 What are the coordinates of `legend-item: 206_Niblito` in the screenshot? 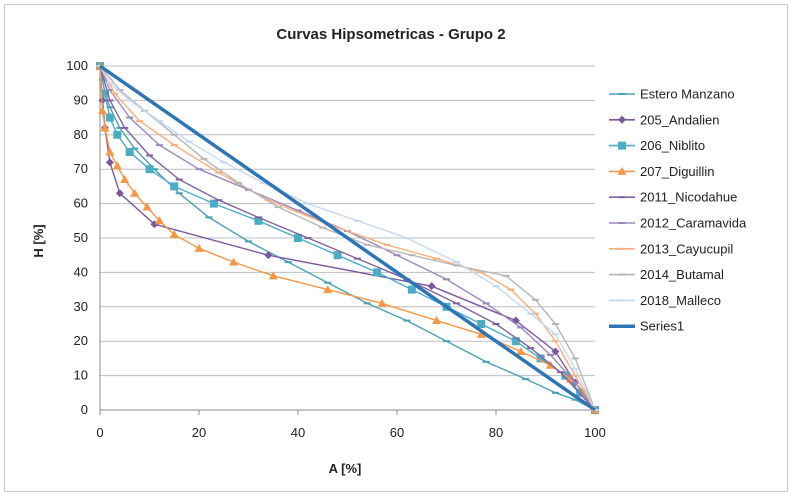 It's located at (657, 145).